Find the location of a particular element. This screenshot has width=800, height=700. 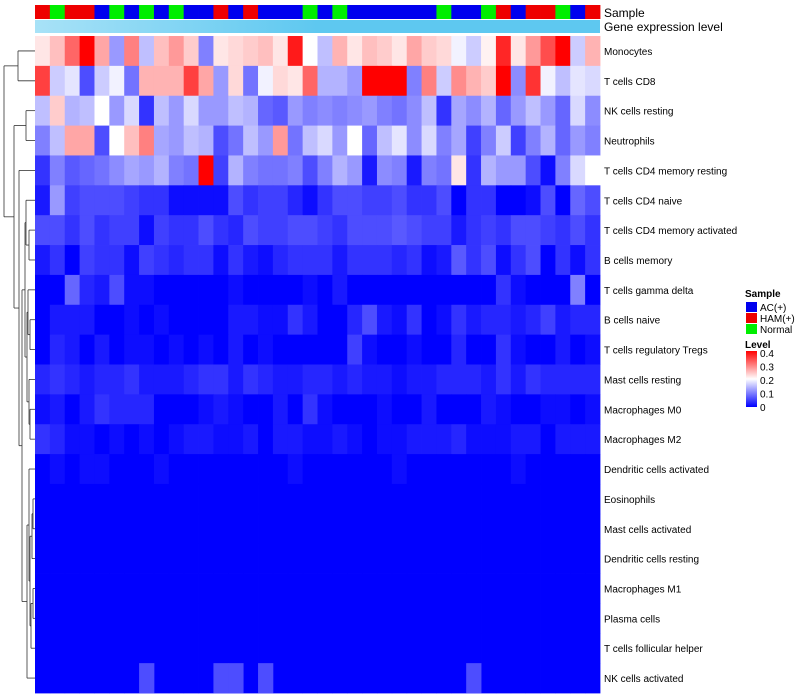

row-label: Macrophages M0 is located at coordinates (643, 410).